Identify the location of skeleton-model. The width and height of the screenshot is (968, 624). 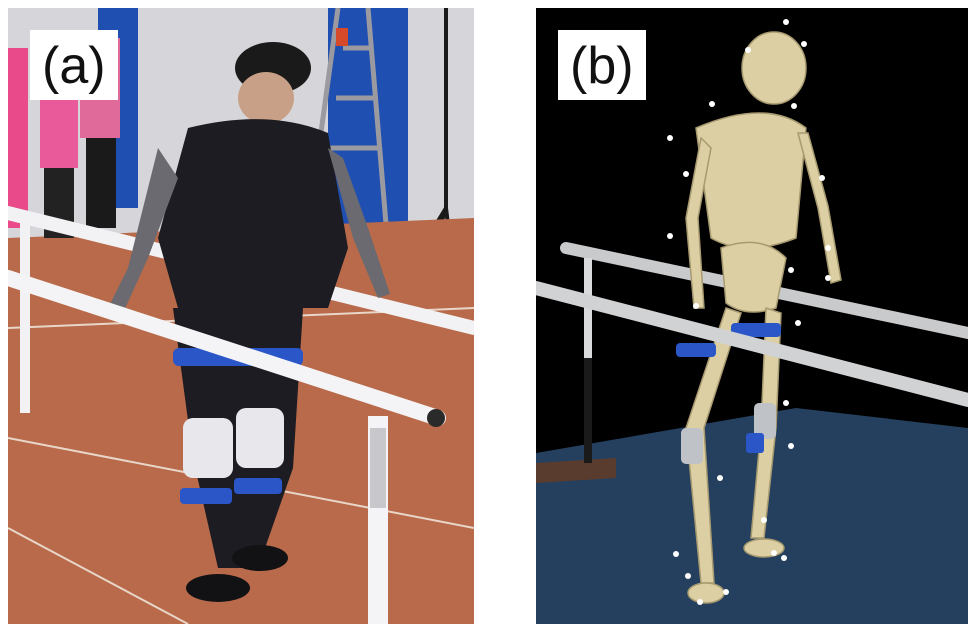
(763, 317).